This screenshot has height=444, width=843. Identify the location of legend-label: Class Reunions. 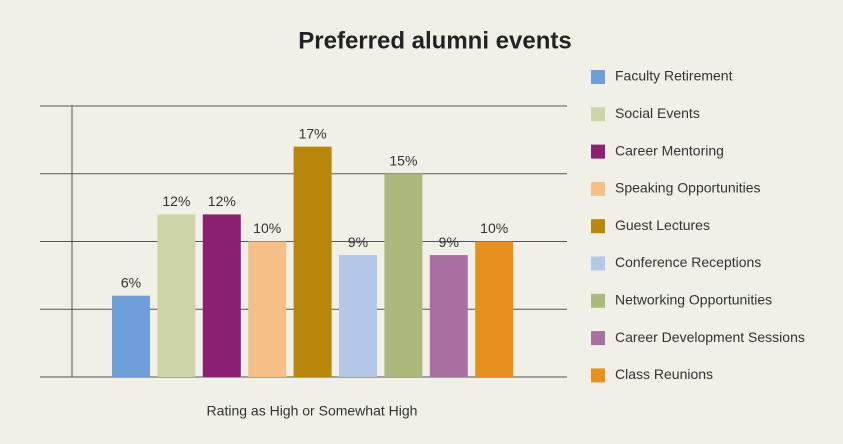
(664, 374).